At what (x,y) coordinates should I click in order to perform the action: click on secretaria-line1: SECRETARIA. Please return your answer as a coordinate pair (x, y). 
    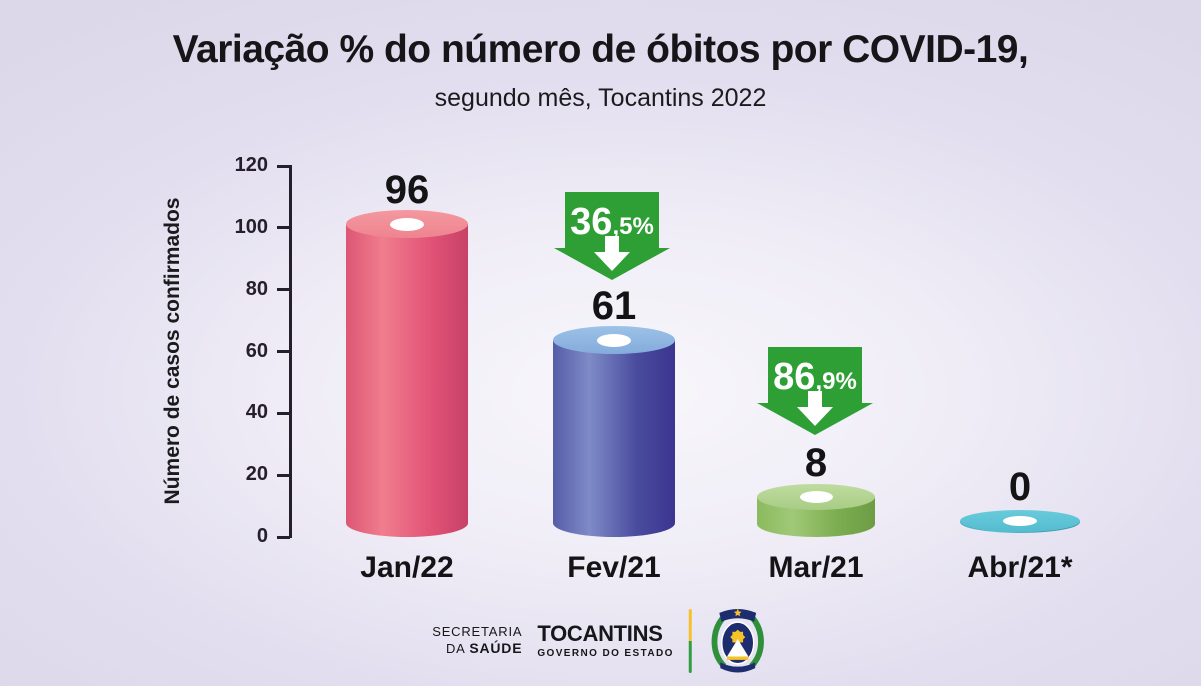
    Looking at the image, I should click on (477, 632).